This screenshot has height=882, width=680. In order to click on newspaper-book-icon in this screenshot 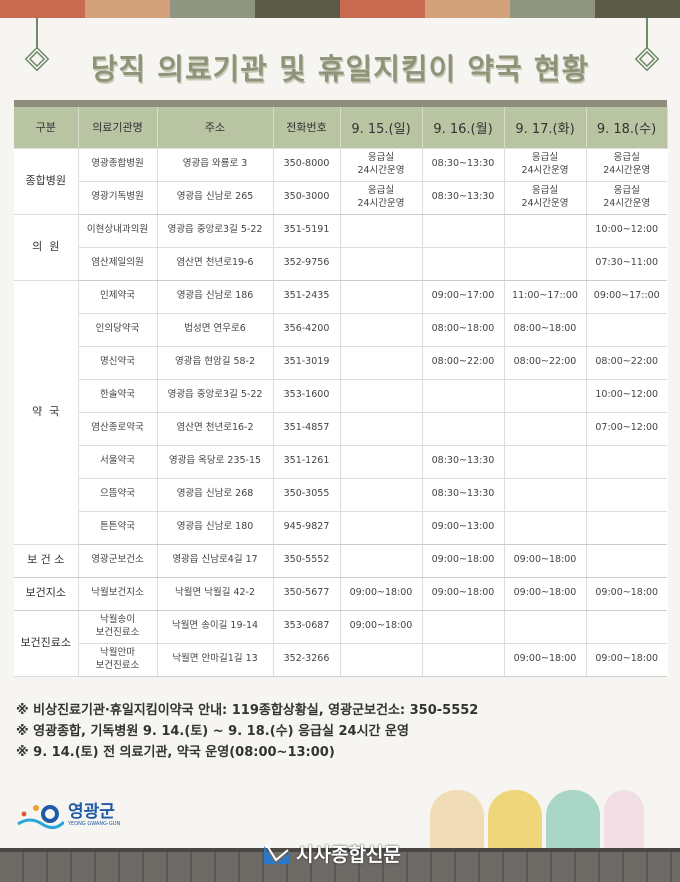, I will do `click(277, 853)`.